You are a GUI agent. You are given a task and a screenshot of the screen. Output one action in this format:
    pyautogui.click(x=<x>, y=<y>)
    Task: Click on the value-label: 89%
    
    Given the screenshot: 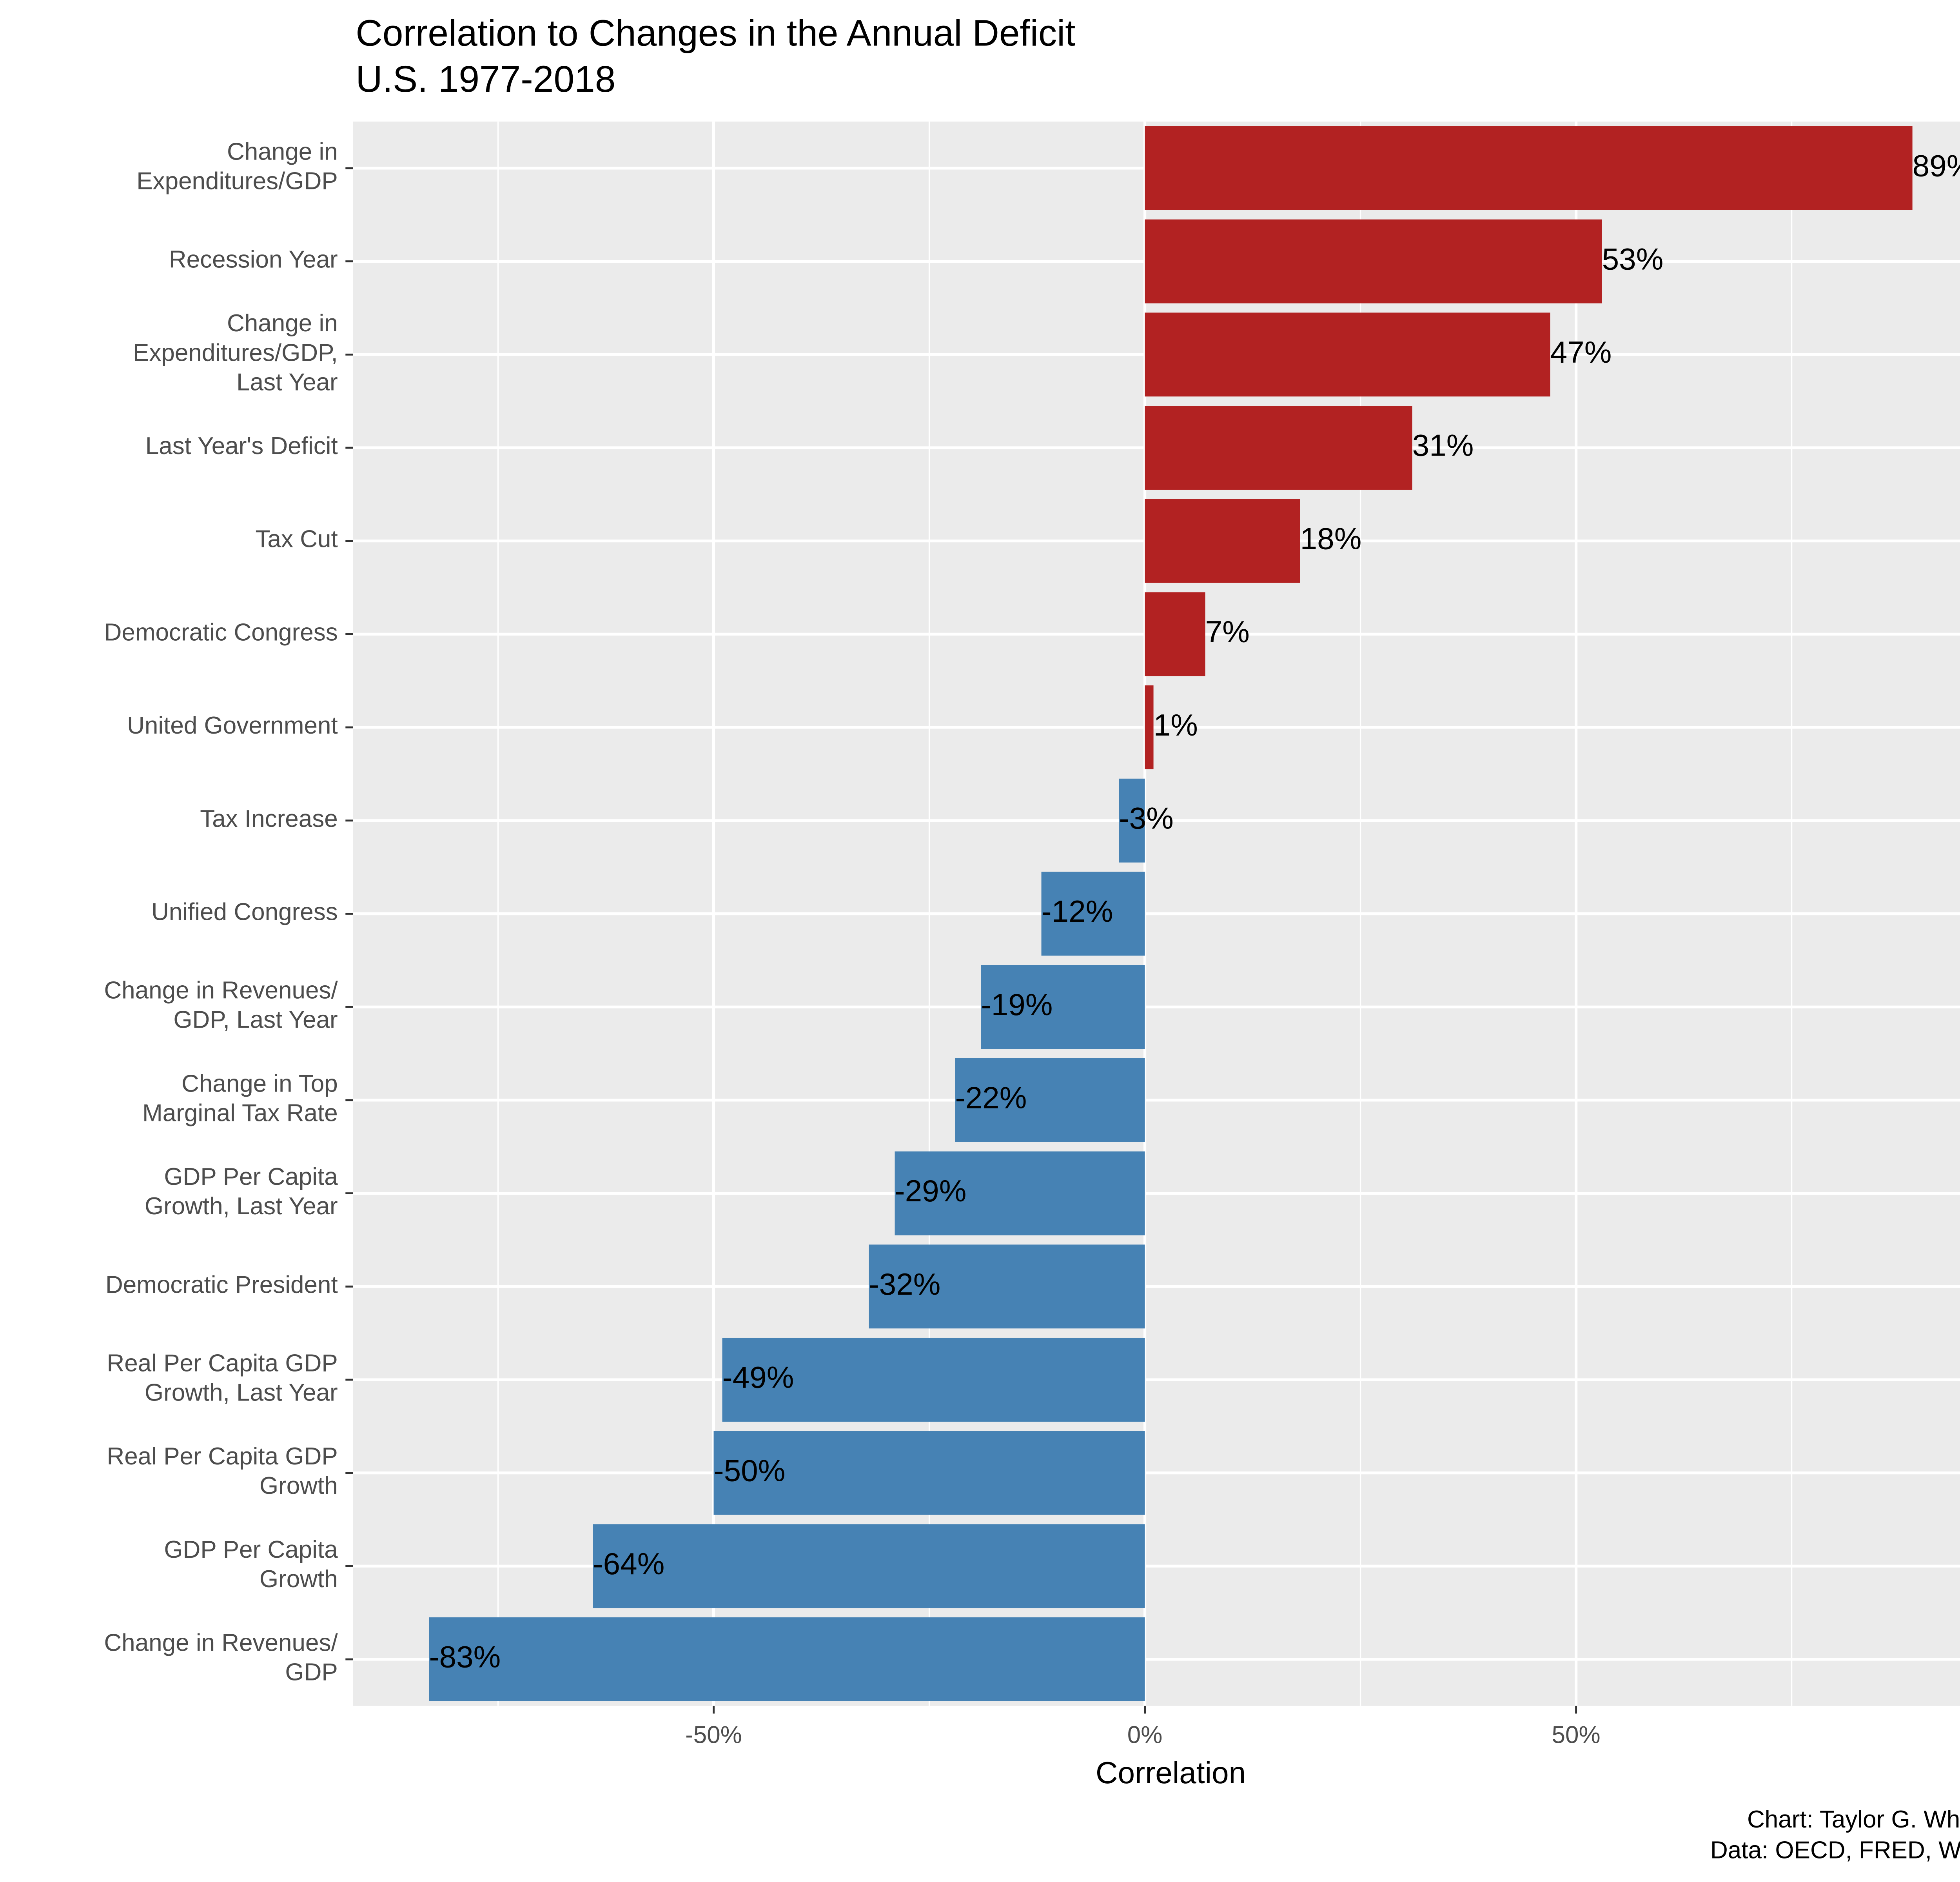 What is the action you would take?
    pyautogui.click(x=1936, y=166)
    